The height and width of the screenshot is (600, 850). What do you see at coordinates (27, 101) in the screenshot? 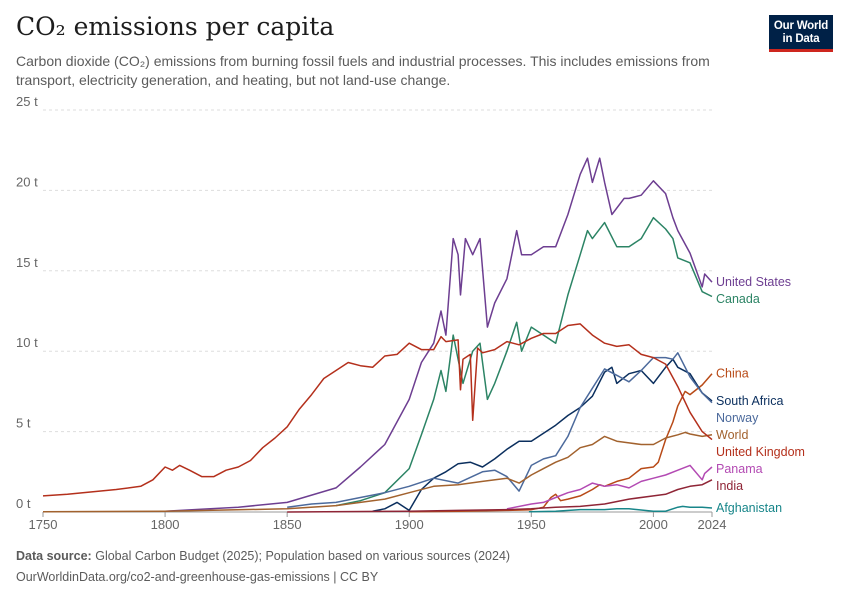
I see `y-tick-label: 25 t` at bounding box center [27, 101].